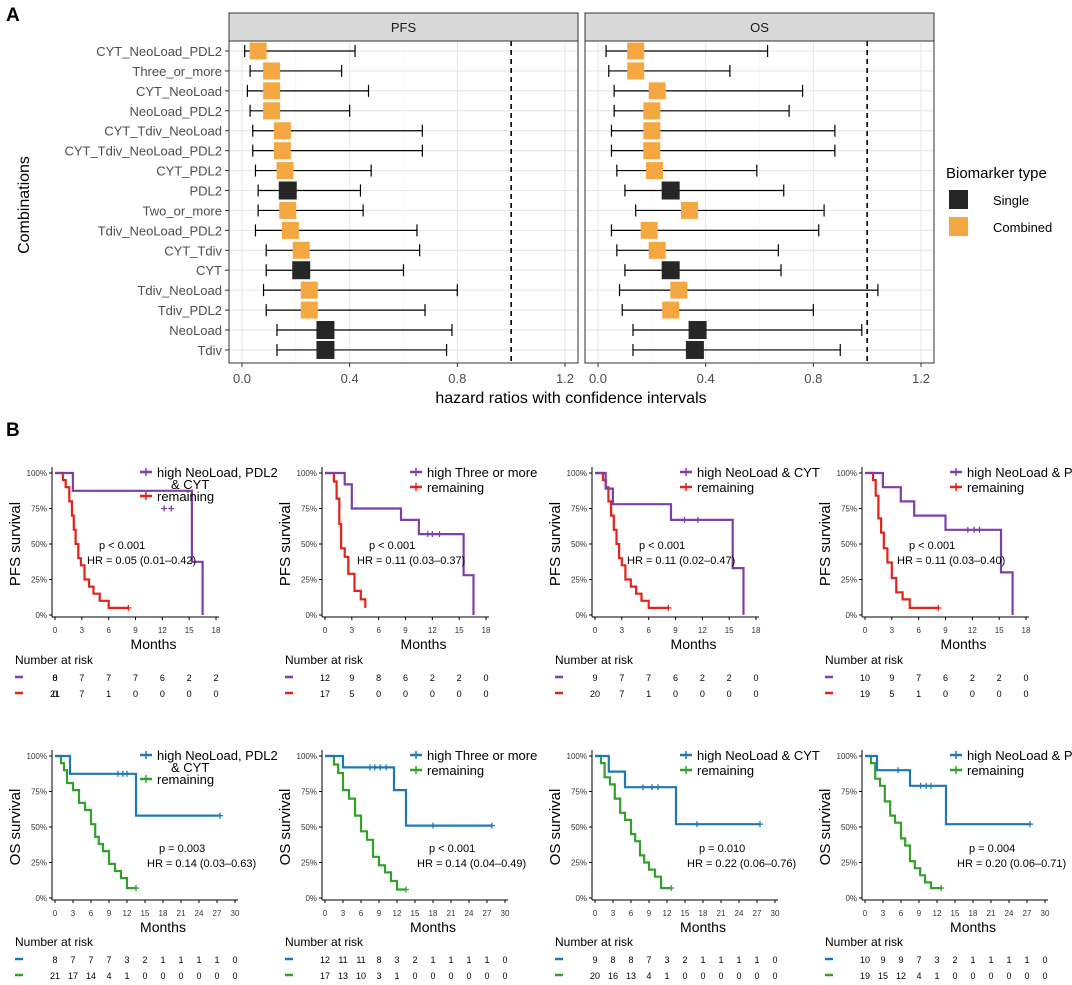  What do you see at coordinates (598, 378) in the screenshot?
I see `x-tick-label: 0.0` at bounding box center [598, 378].